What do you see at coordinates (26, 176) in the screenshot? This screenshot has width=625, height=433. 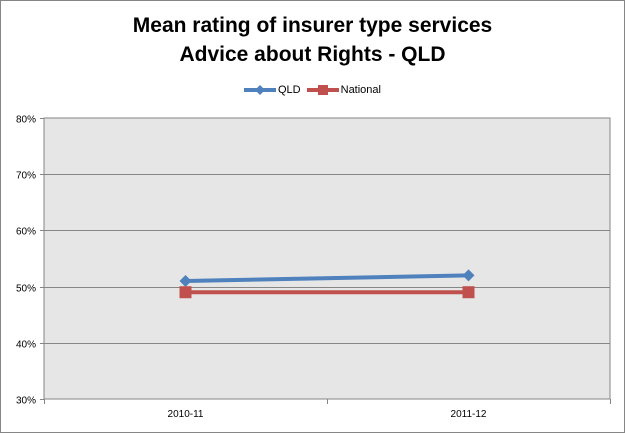 I see `y-tick-label: 70%` at bounding box center [26, 176].